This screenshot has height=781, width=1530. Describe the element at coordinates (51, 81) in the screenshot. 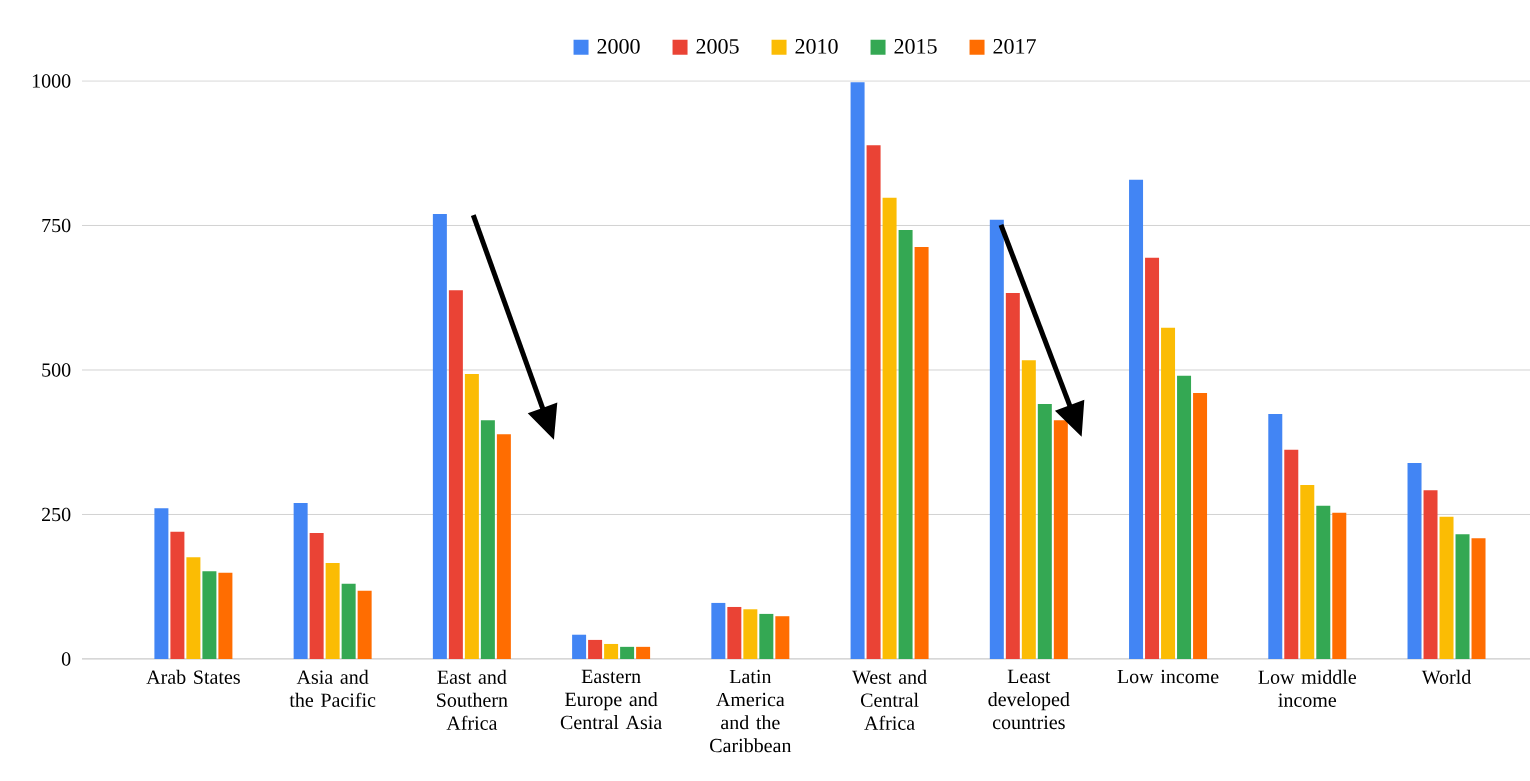

I see `y-tick-label: 1000` at that location.